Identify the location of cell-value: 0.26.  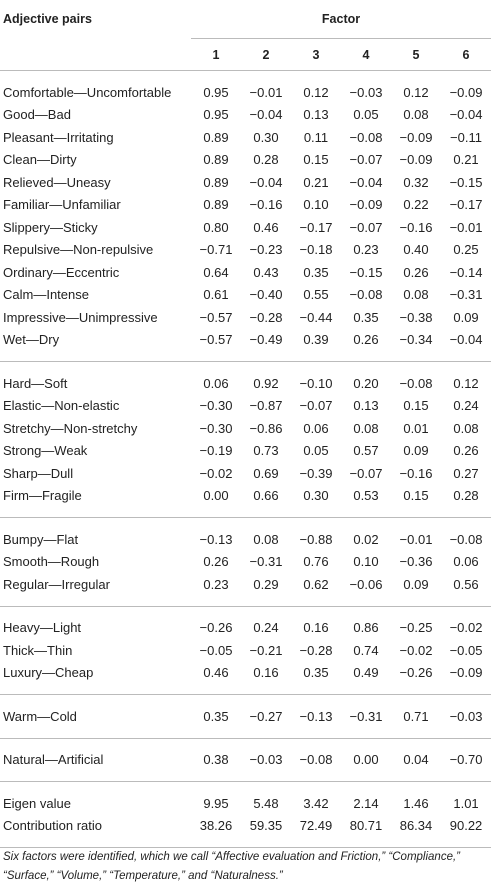
(416, 272).